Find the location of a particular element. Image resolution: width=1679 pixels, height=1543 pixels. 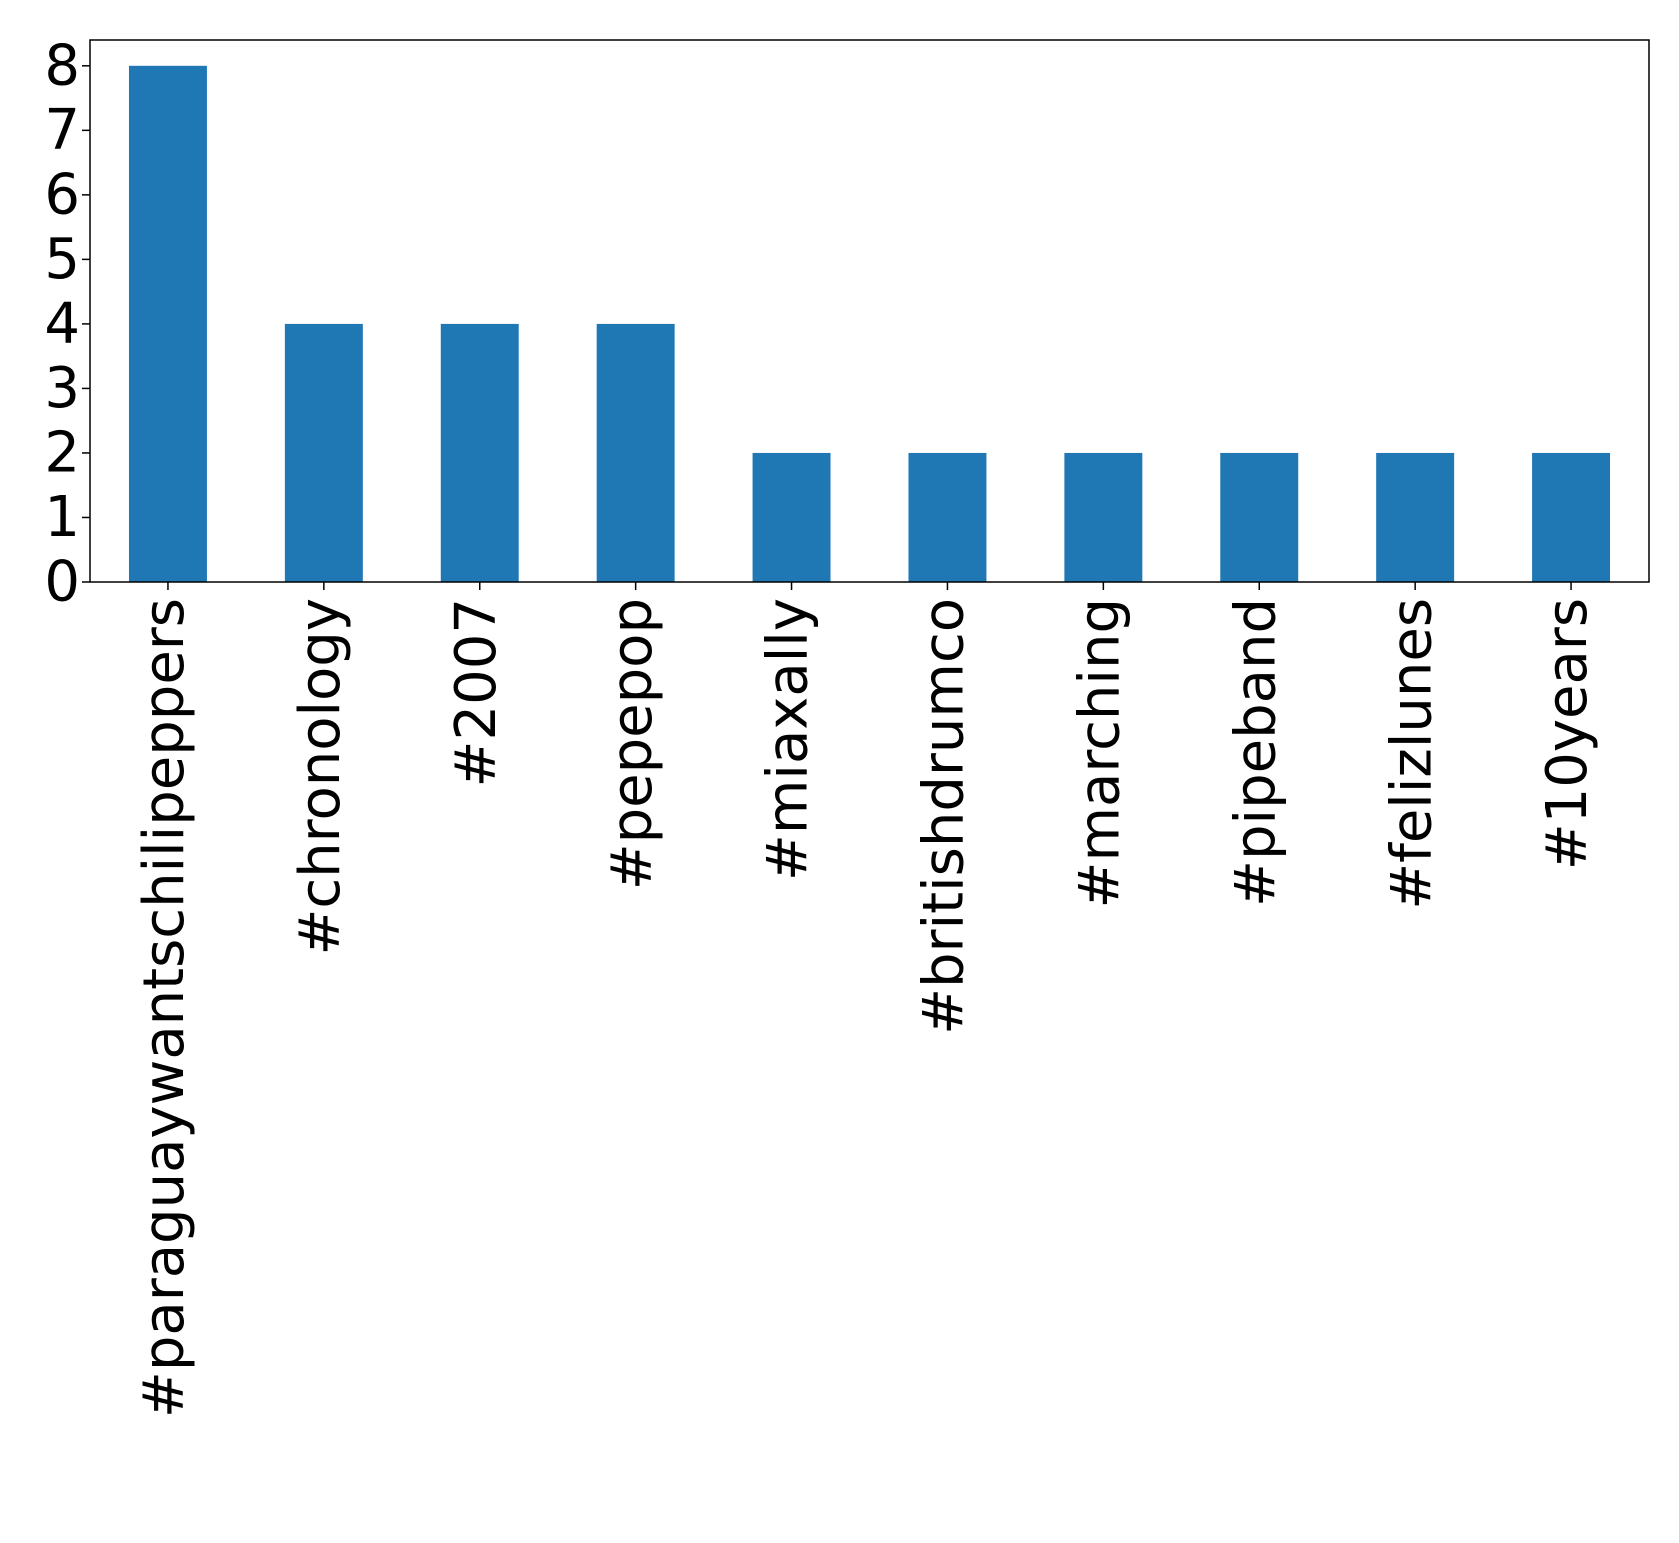

y-tick-label: 3 is located at coordinates (62, 388).